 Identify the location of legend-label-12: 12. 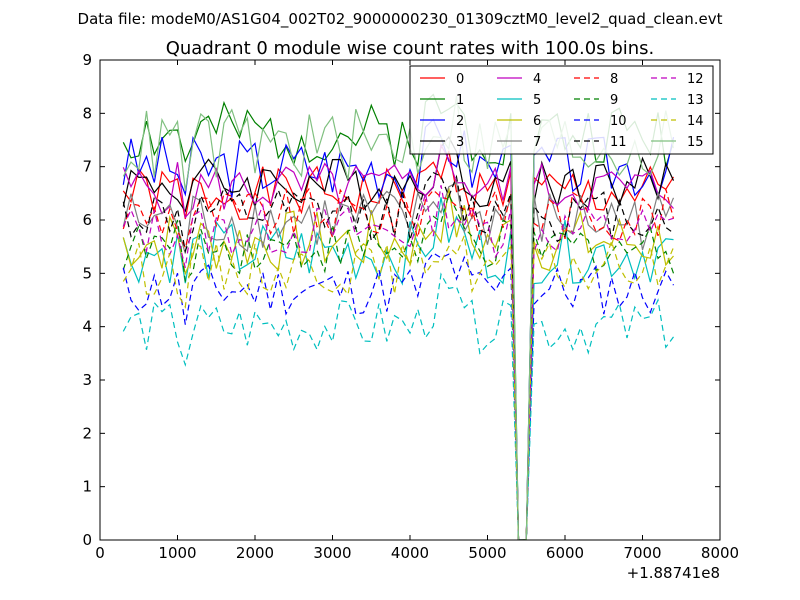
(695, 79).